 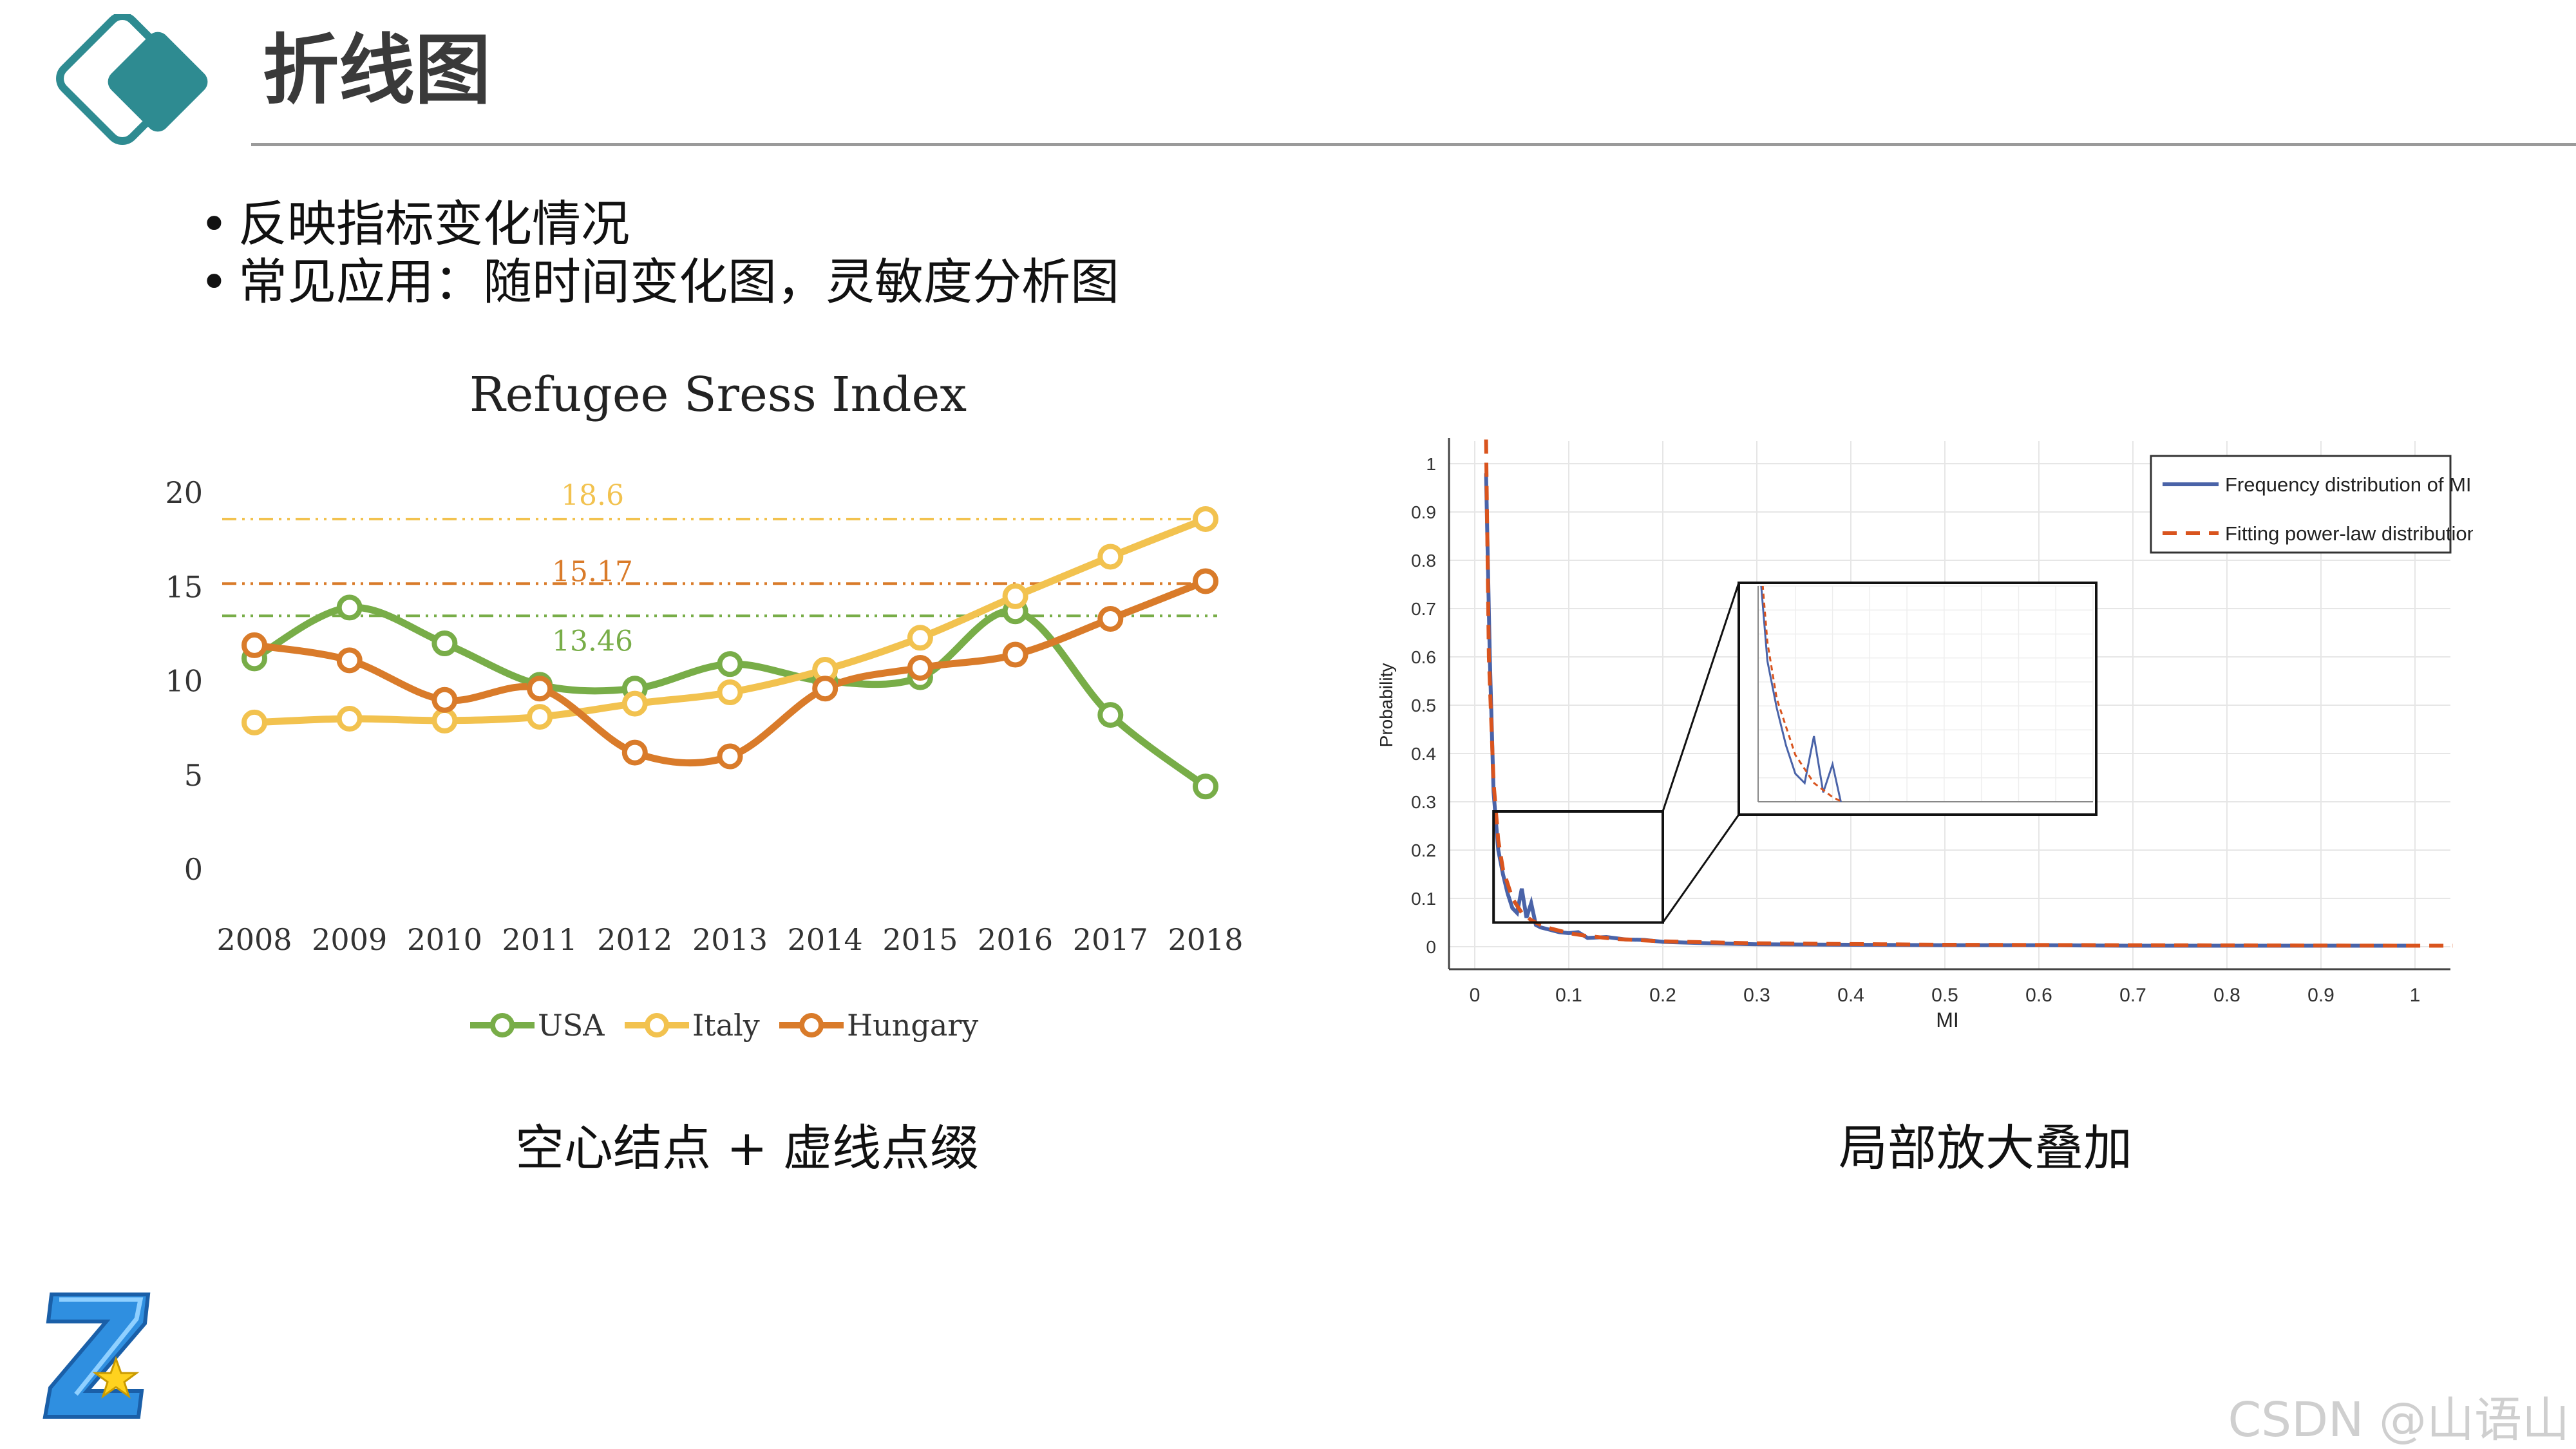 What do you see at coordinates (635, 940) in the screenshot?
I see `x-tick-label: 2012` at bounding box center [635, 940].